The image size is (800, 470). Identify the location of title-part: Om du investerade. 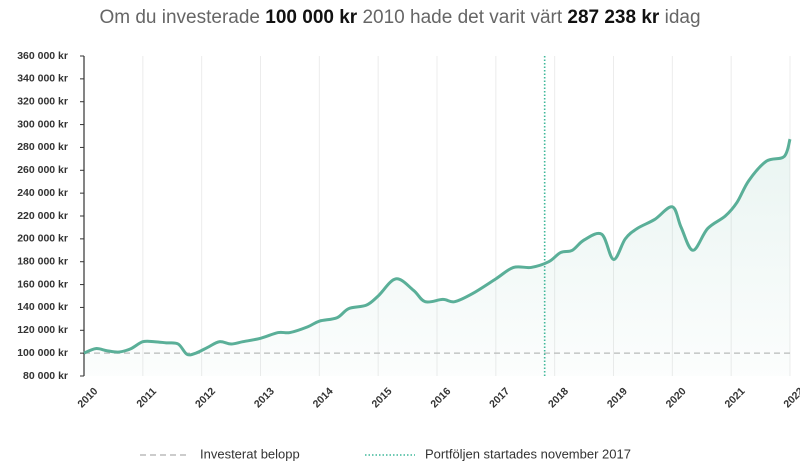
(182, 17).